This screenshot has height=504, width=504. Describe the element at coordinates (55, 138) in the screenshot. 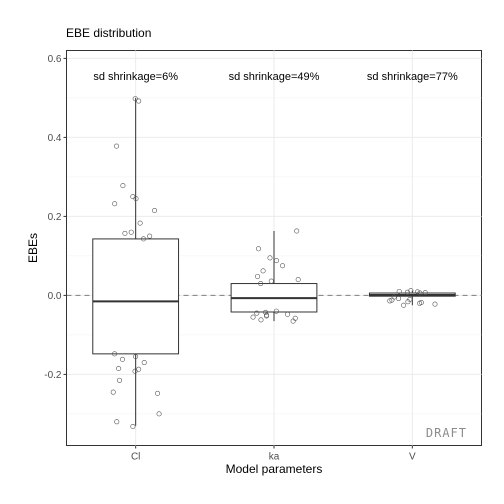

I see `y-tick-label: 0.4` at that location.